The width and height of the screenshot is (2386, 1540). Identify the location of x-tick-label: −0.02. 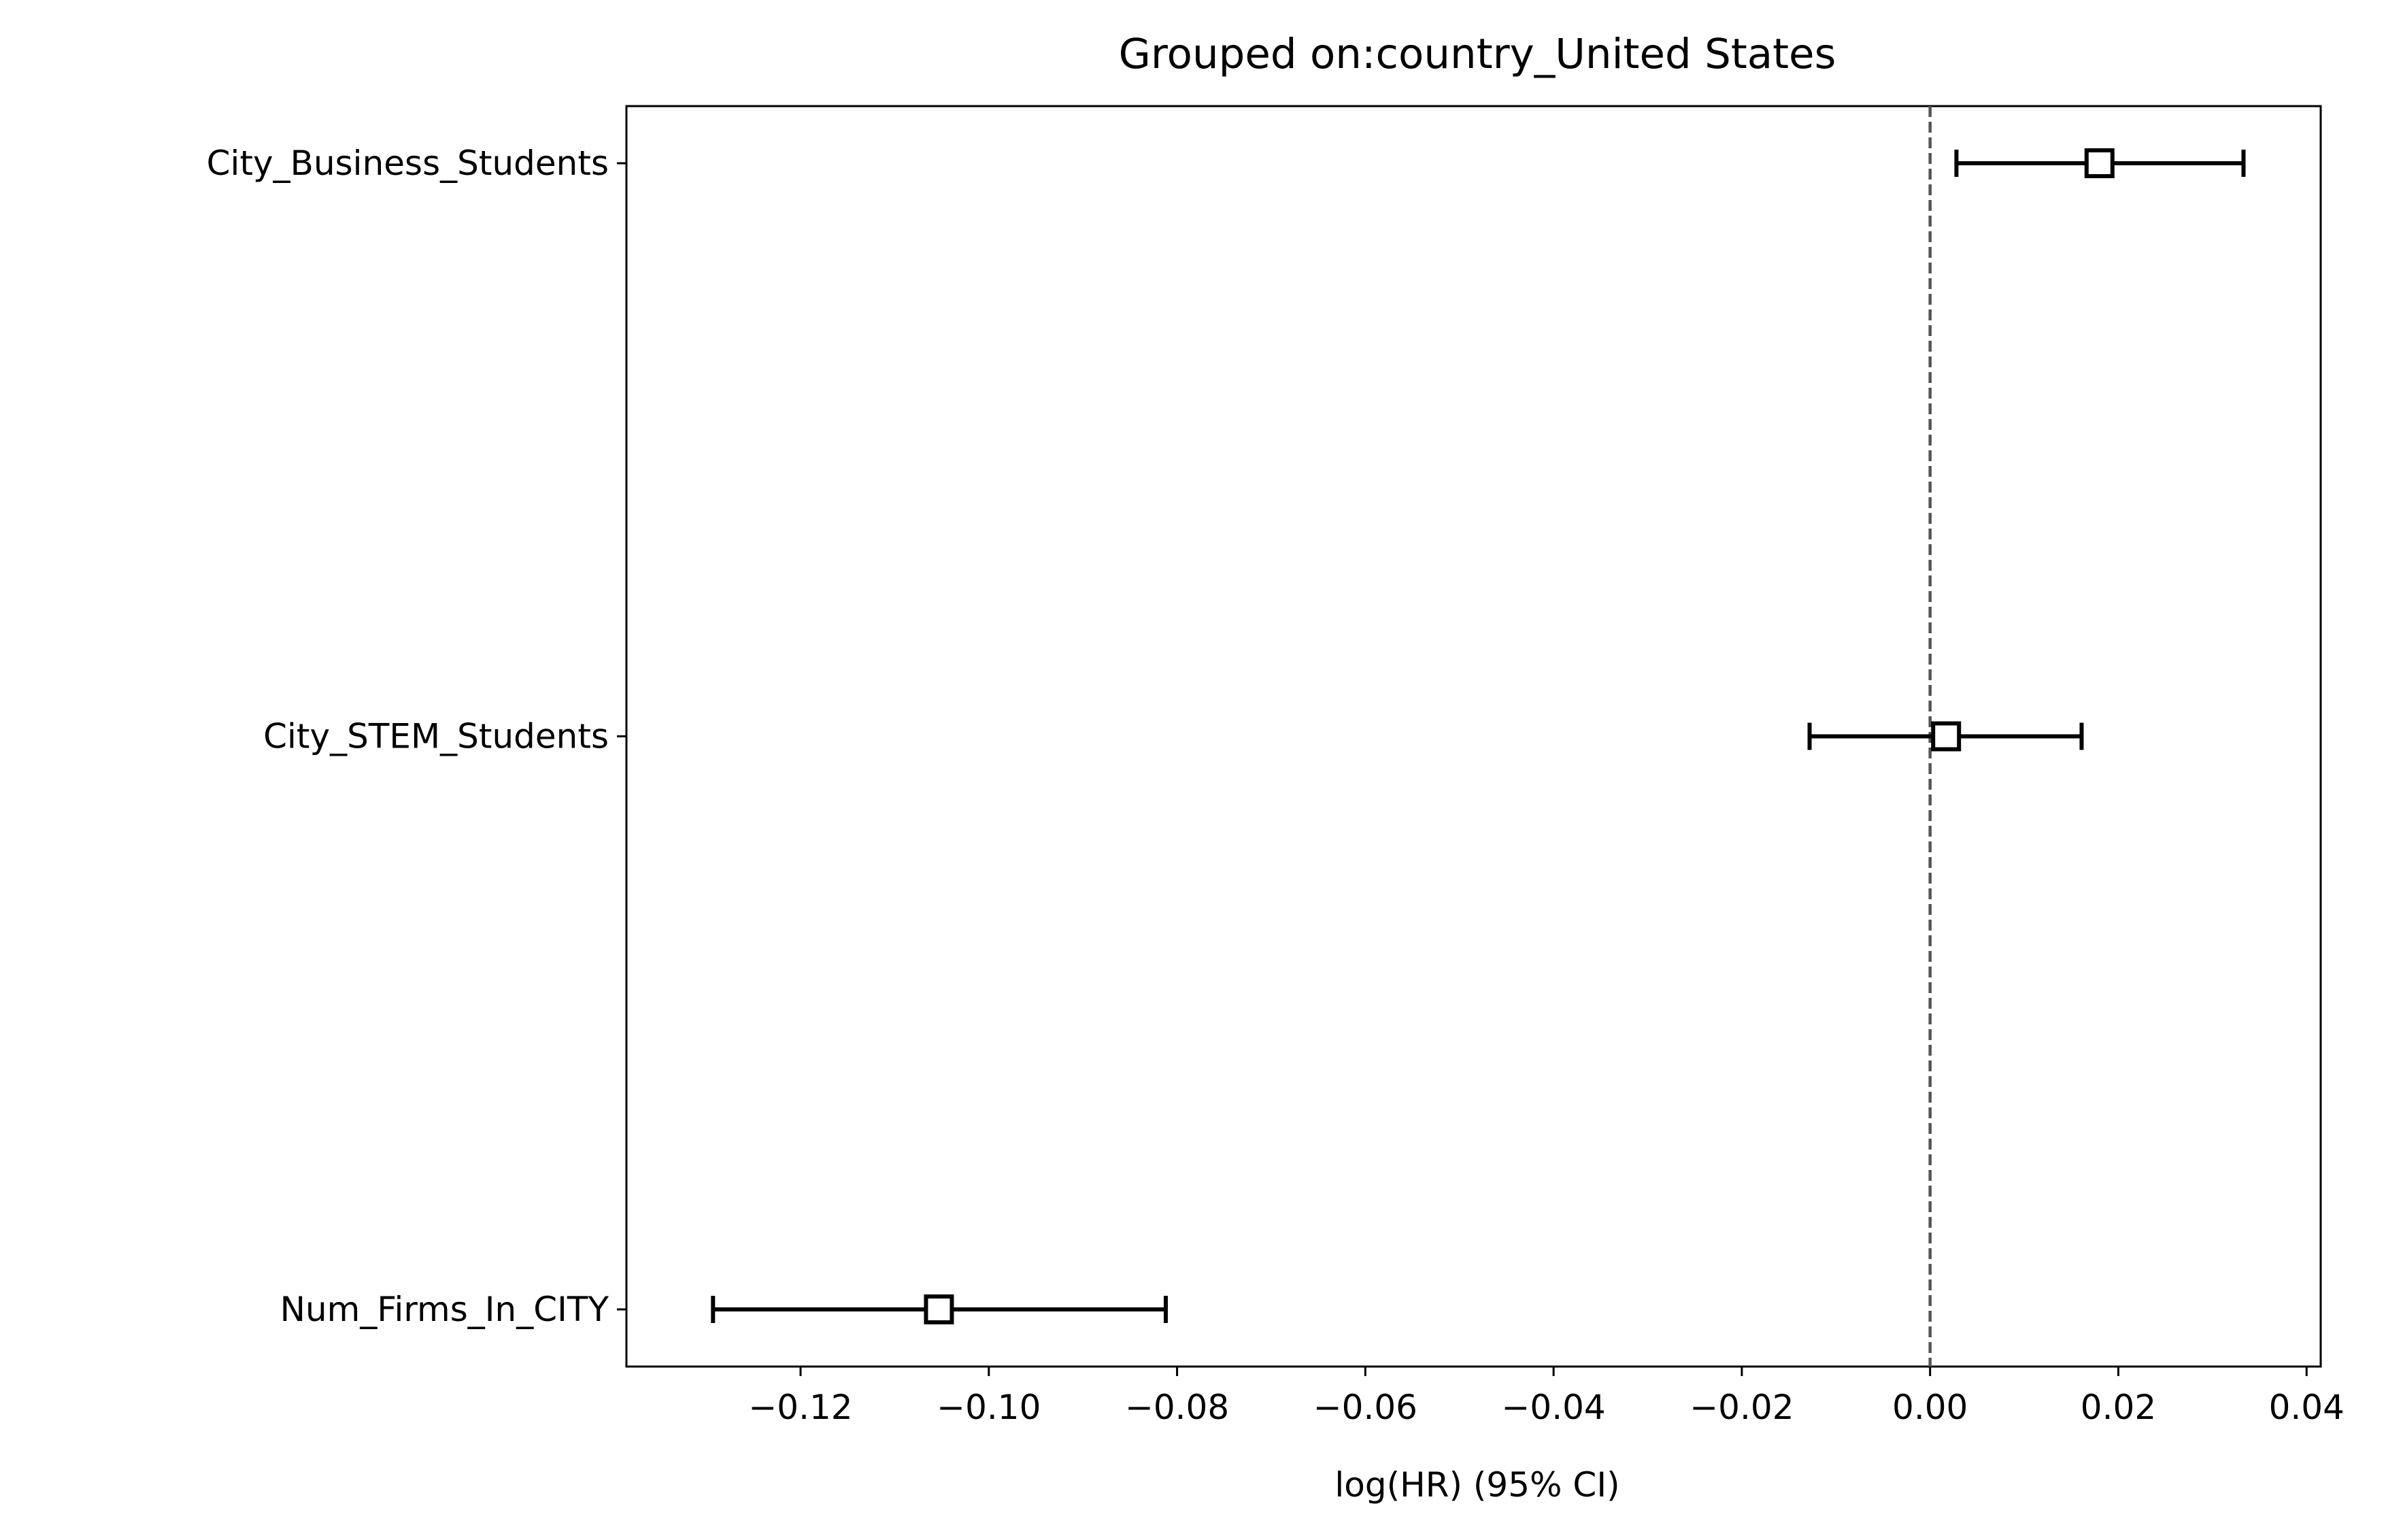
(1742, 1407).